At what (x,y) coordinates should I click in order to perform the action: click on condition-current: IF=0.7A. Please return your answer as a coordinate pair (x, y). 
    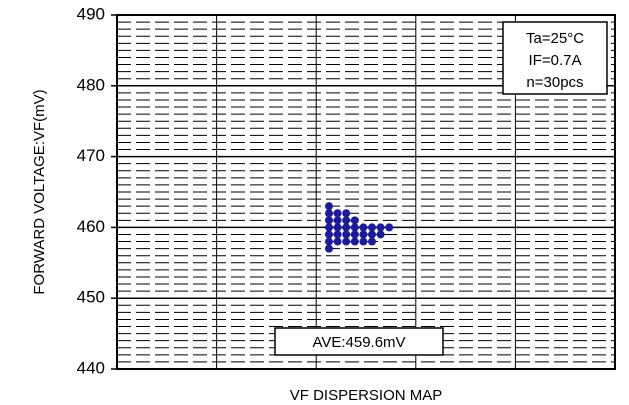
    Looking at the image, I should click on (555, 60).